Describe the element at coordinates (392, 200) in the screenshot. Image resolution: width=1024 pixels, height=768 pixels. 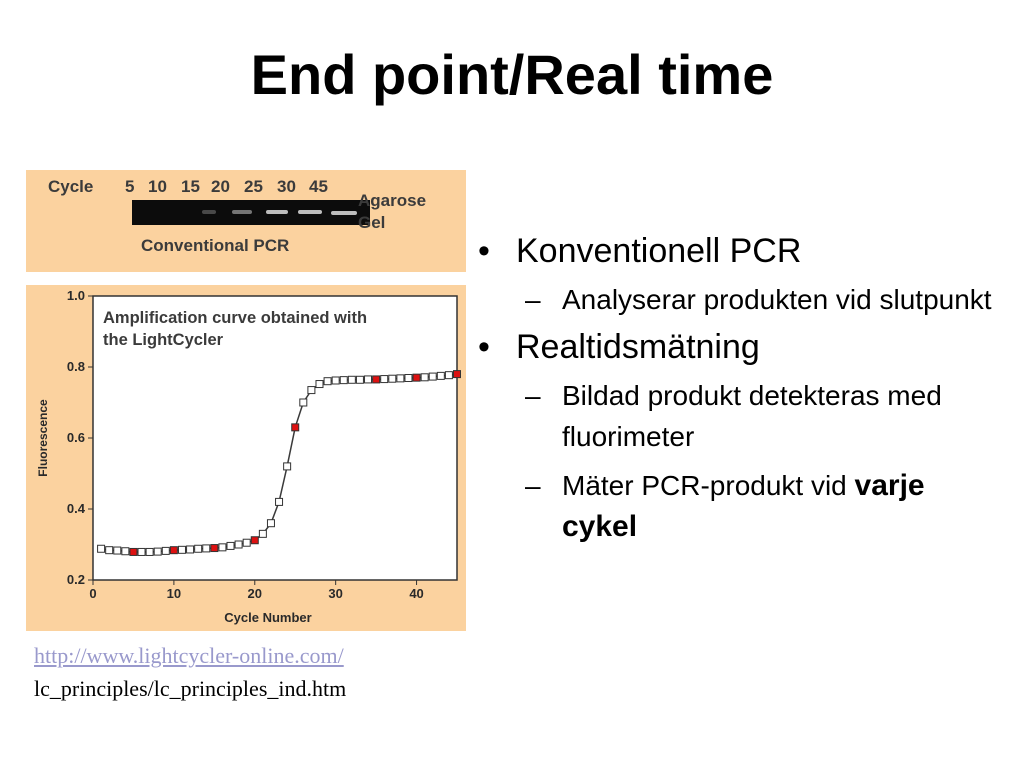
I see `agarose-label: Agarose` at that location.